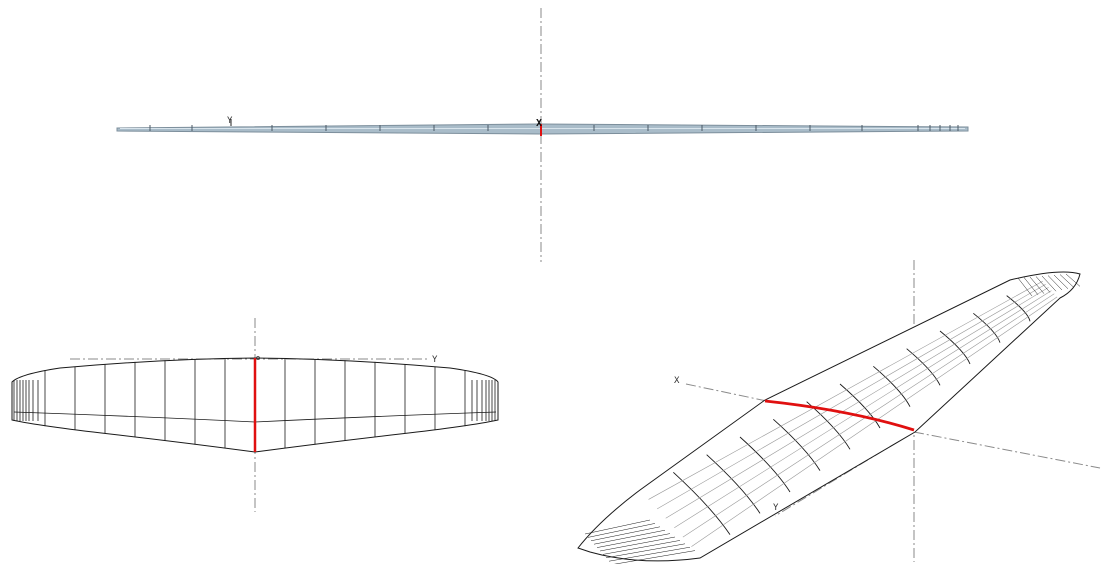 This screenshot has height=564, width=1102. What do you see at coordinates (1007, 450) in the screenshot?
I see `iso-view-x-axis-ext` at bounding box center [1007, 450].